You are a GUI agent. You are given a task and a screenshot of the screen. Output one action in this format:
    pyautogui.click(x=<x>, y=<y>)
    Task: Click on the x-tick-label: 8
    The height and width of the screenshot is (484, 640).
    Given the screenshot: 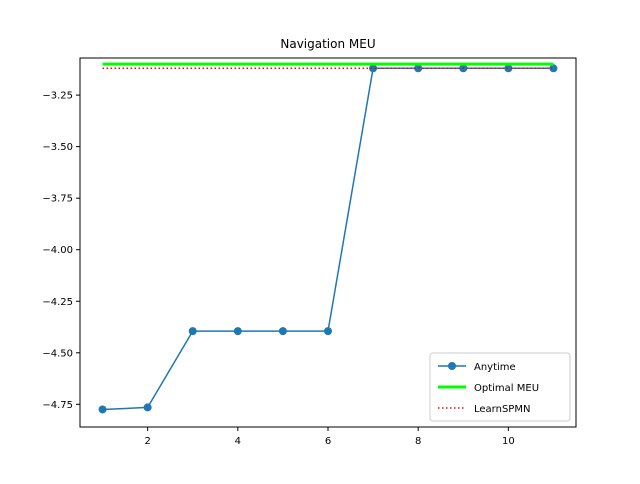 What is the action you would take?
    pyautogui.click(x=418, y=441)
    